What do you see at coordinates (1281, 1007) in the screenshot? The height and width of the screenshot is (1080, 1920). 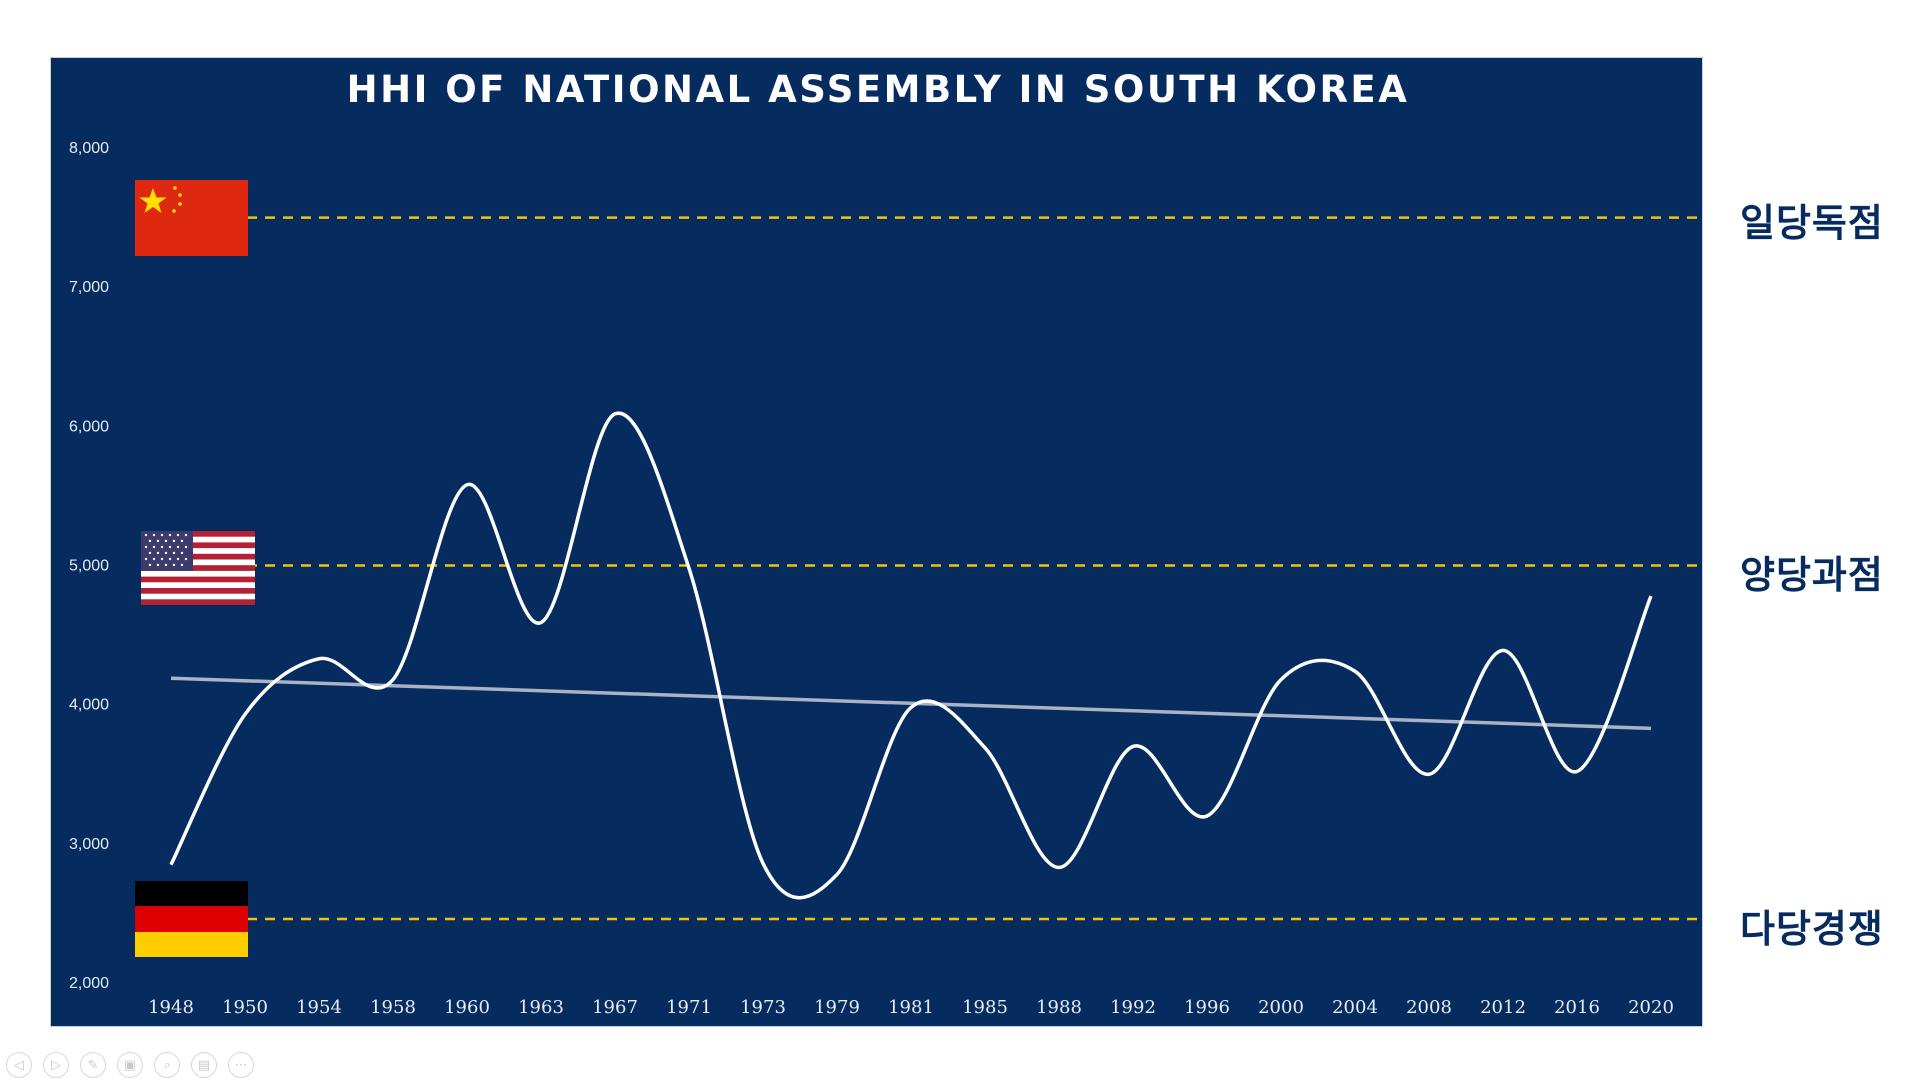 I see `x-tick-label: 2000` at bounding box center [1281, 1007].